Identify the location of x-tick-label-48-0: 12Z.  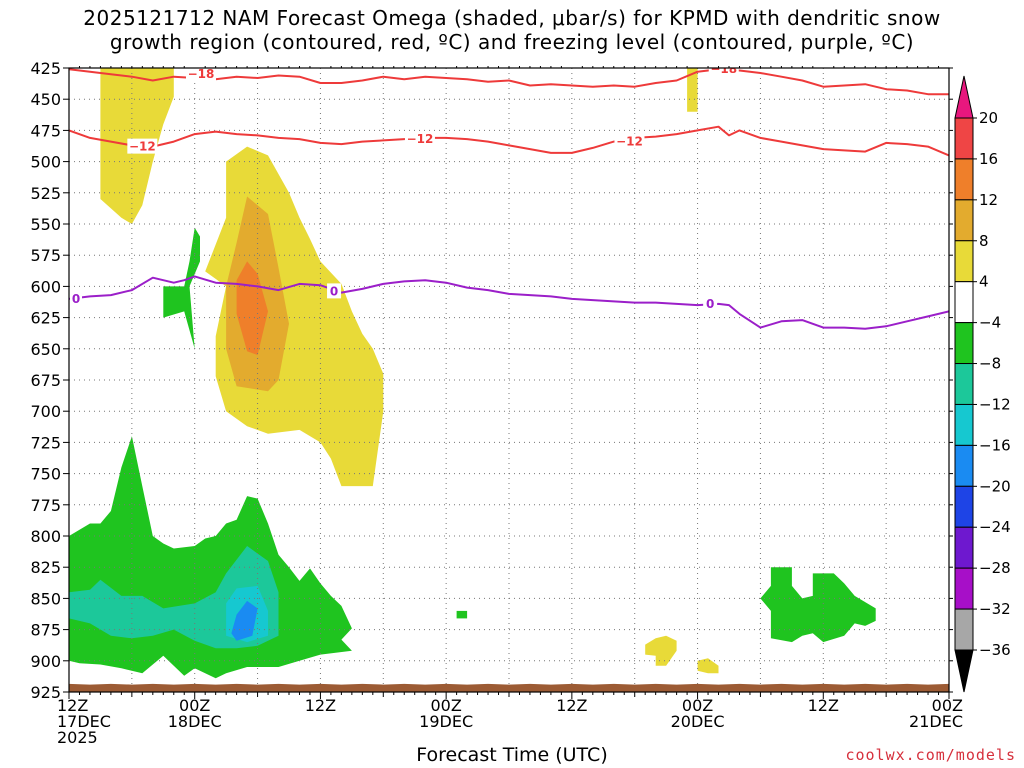
(571, 705).